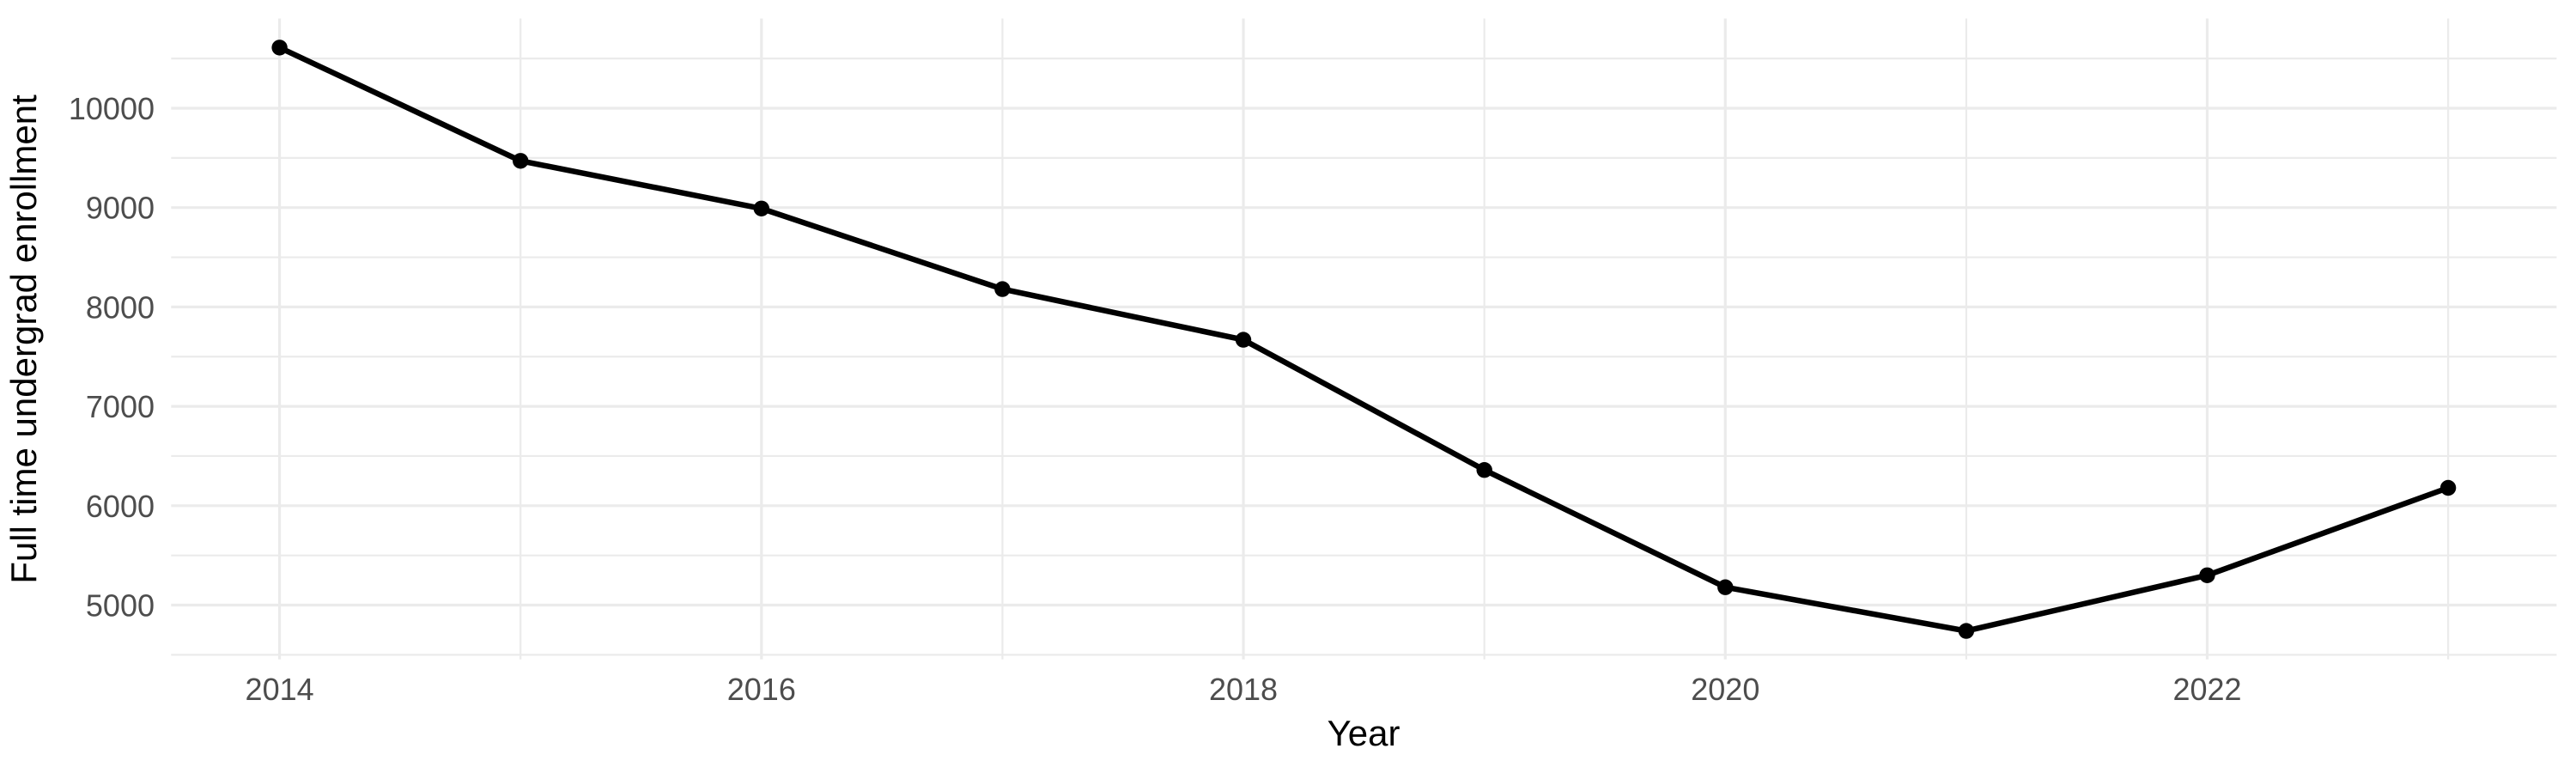 The width and height of the screenshot is (2576, 773). I want to click on data-point-2020, so click(1726, 587).